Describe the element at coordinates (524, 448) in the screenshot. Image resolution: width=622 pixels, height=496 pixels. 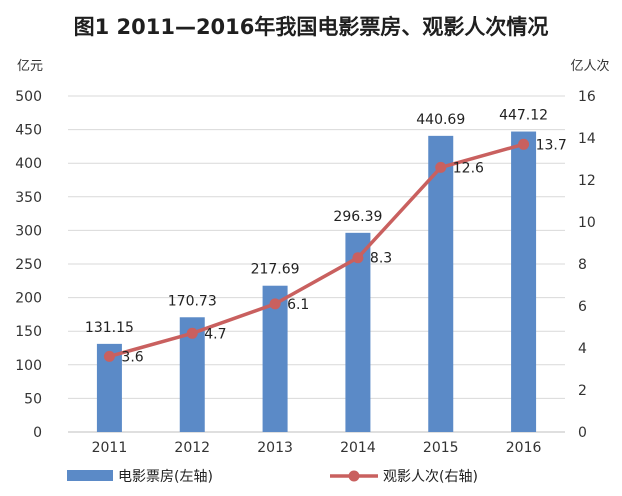
I see `x-axis-tick-label: 2016` at that location.